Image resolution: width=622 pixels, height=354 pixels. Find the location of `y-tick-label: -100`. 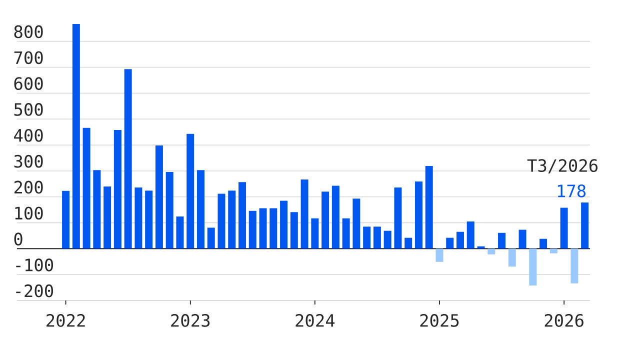

y-tick-label: -100 is located at coordinates (35, 265).